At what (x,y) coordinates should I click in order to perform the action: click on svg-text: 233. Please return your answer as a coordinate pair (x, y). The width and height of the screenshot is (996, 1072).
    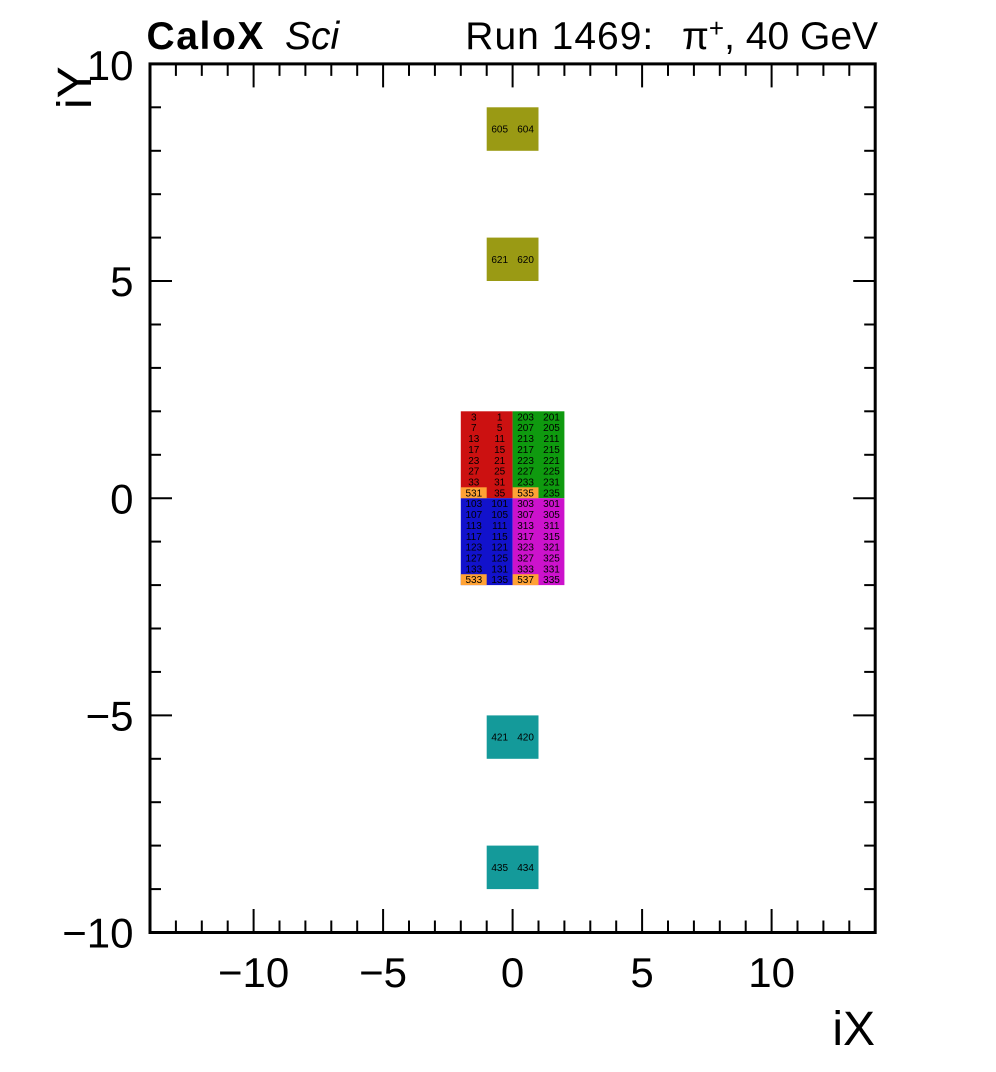
    Looking at the image, I should click on (525, 483).